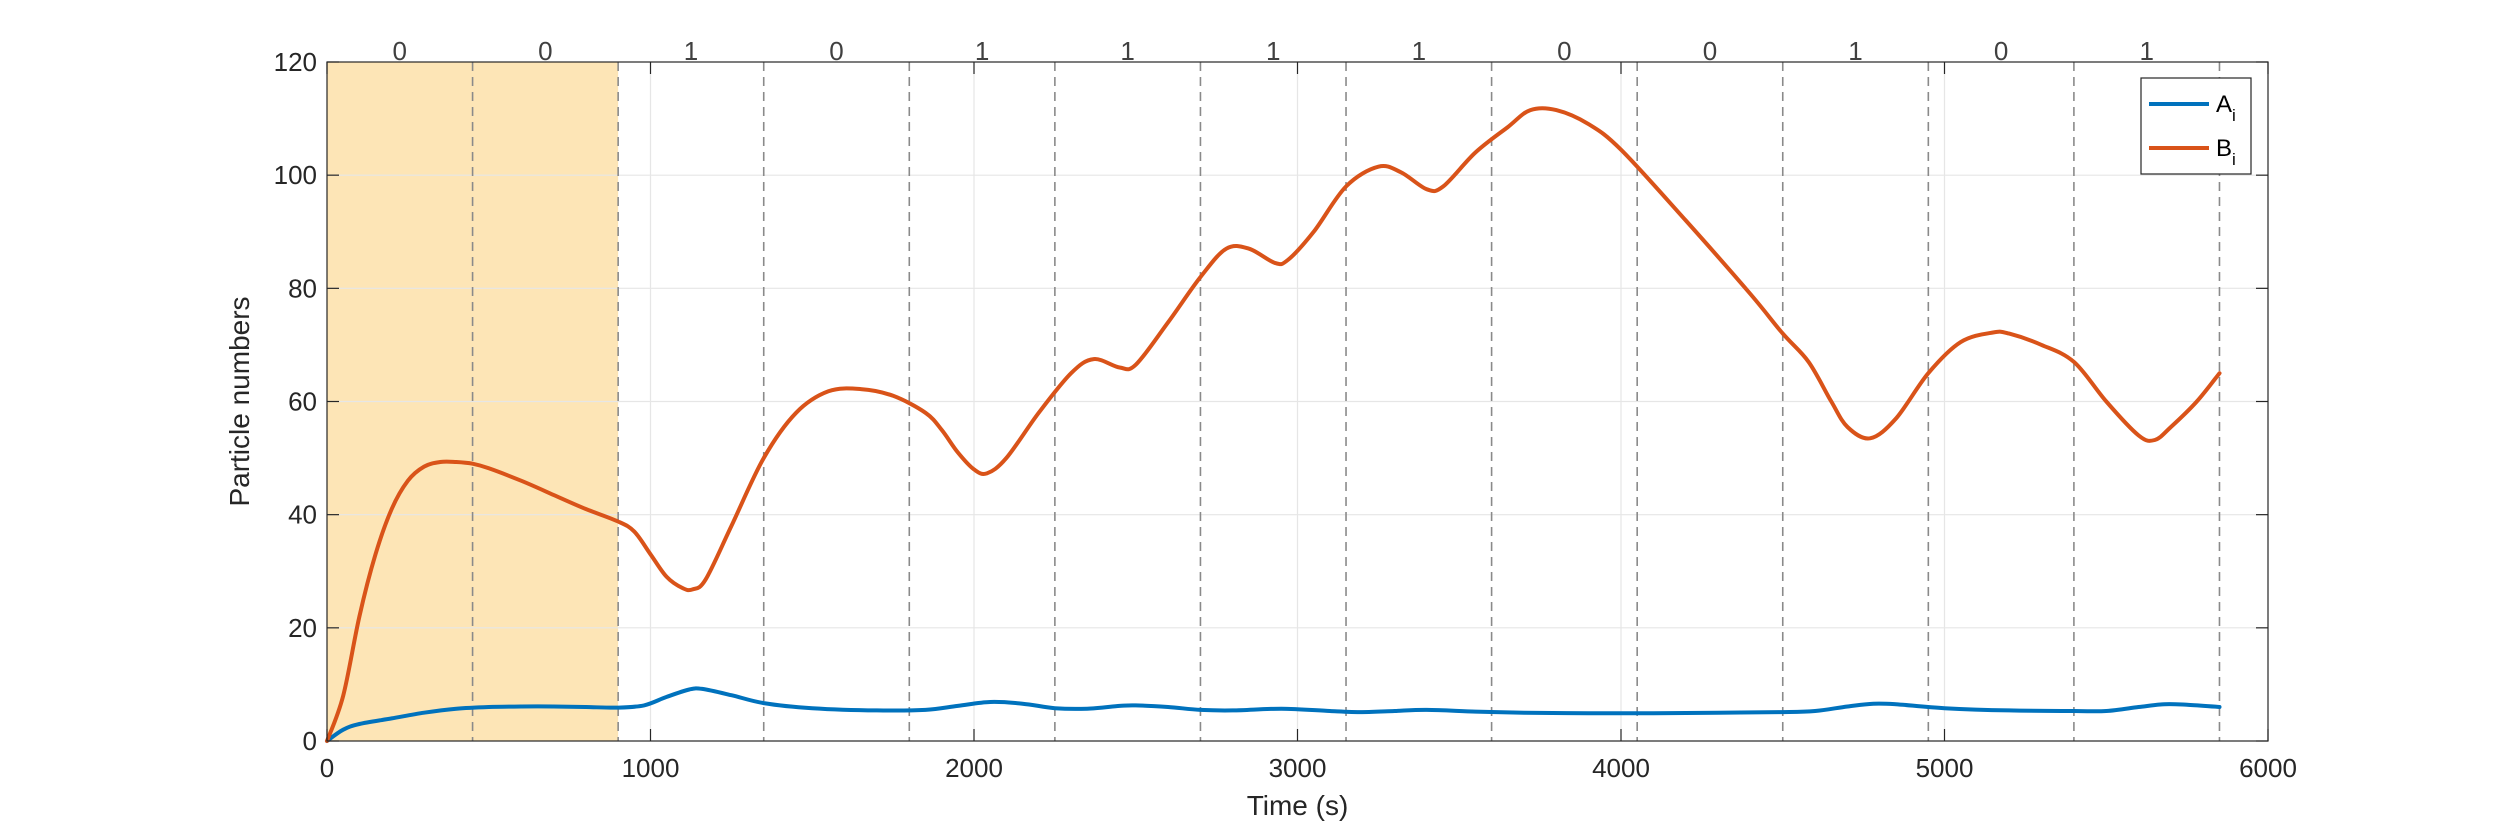 This screenshot has height=833, width=2500. What do you see at coordinates (302, 628) in the screenshot?
I see `y-tick-label: 20` at bounding box center [302, 628].